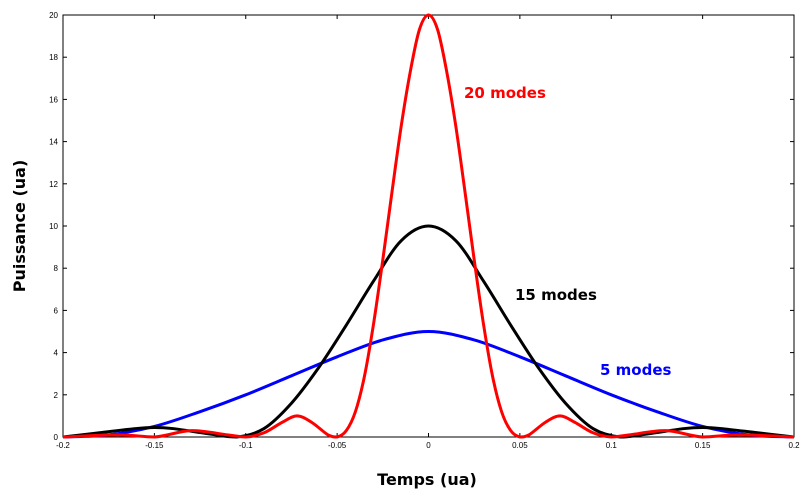  I want to click on x-tick-label: -0.1, so click(246, 445).